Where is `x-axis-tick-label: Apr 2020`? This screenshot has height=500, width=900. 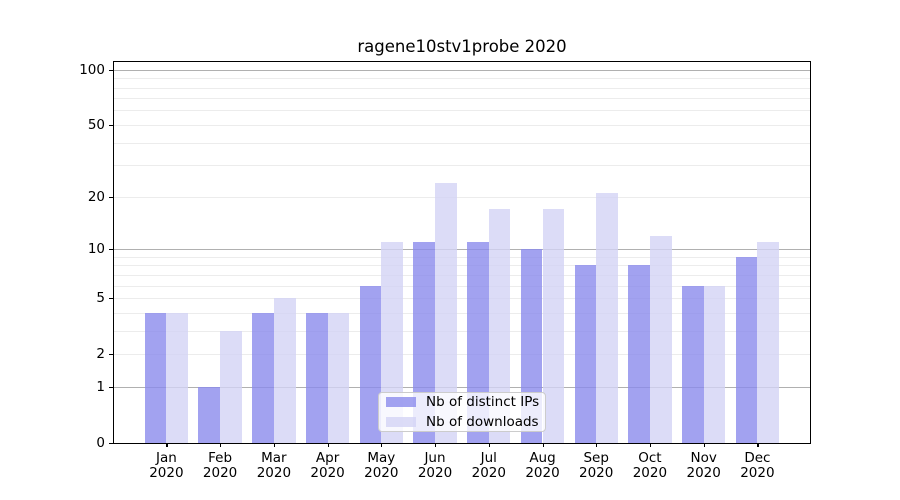
x-axis-tick-label: Apr 2020 is located at coordinates (327, 465).